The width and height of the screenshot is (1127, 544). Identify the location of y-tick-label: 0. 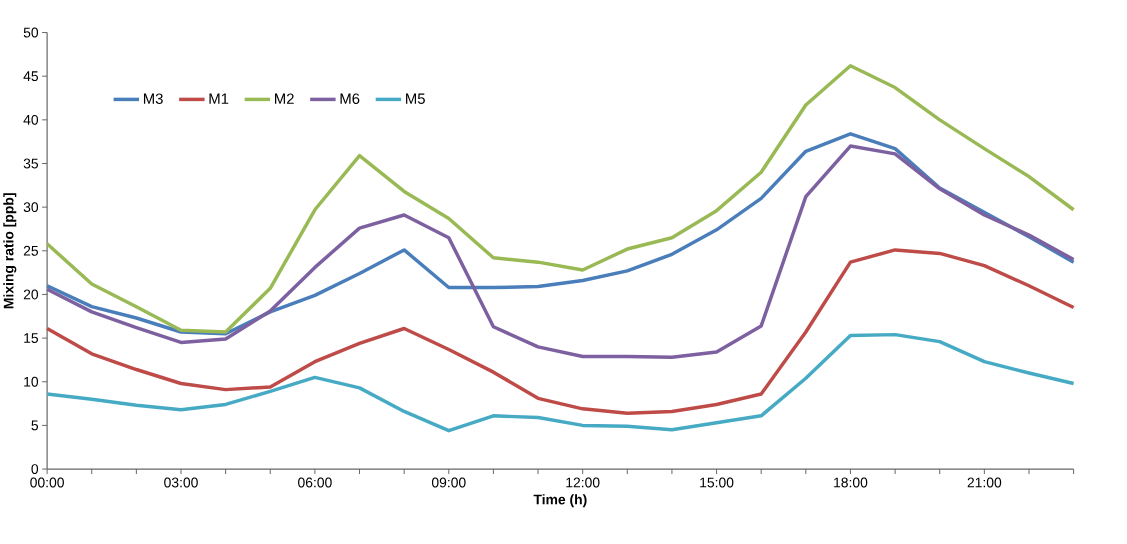
(35, 469).